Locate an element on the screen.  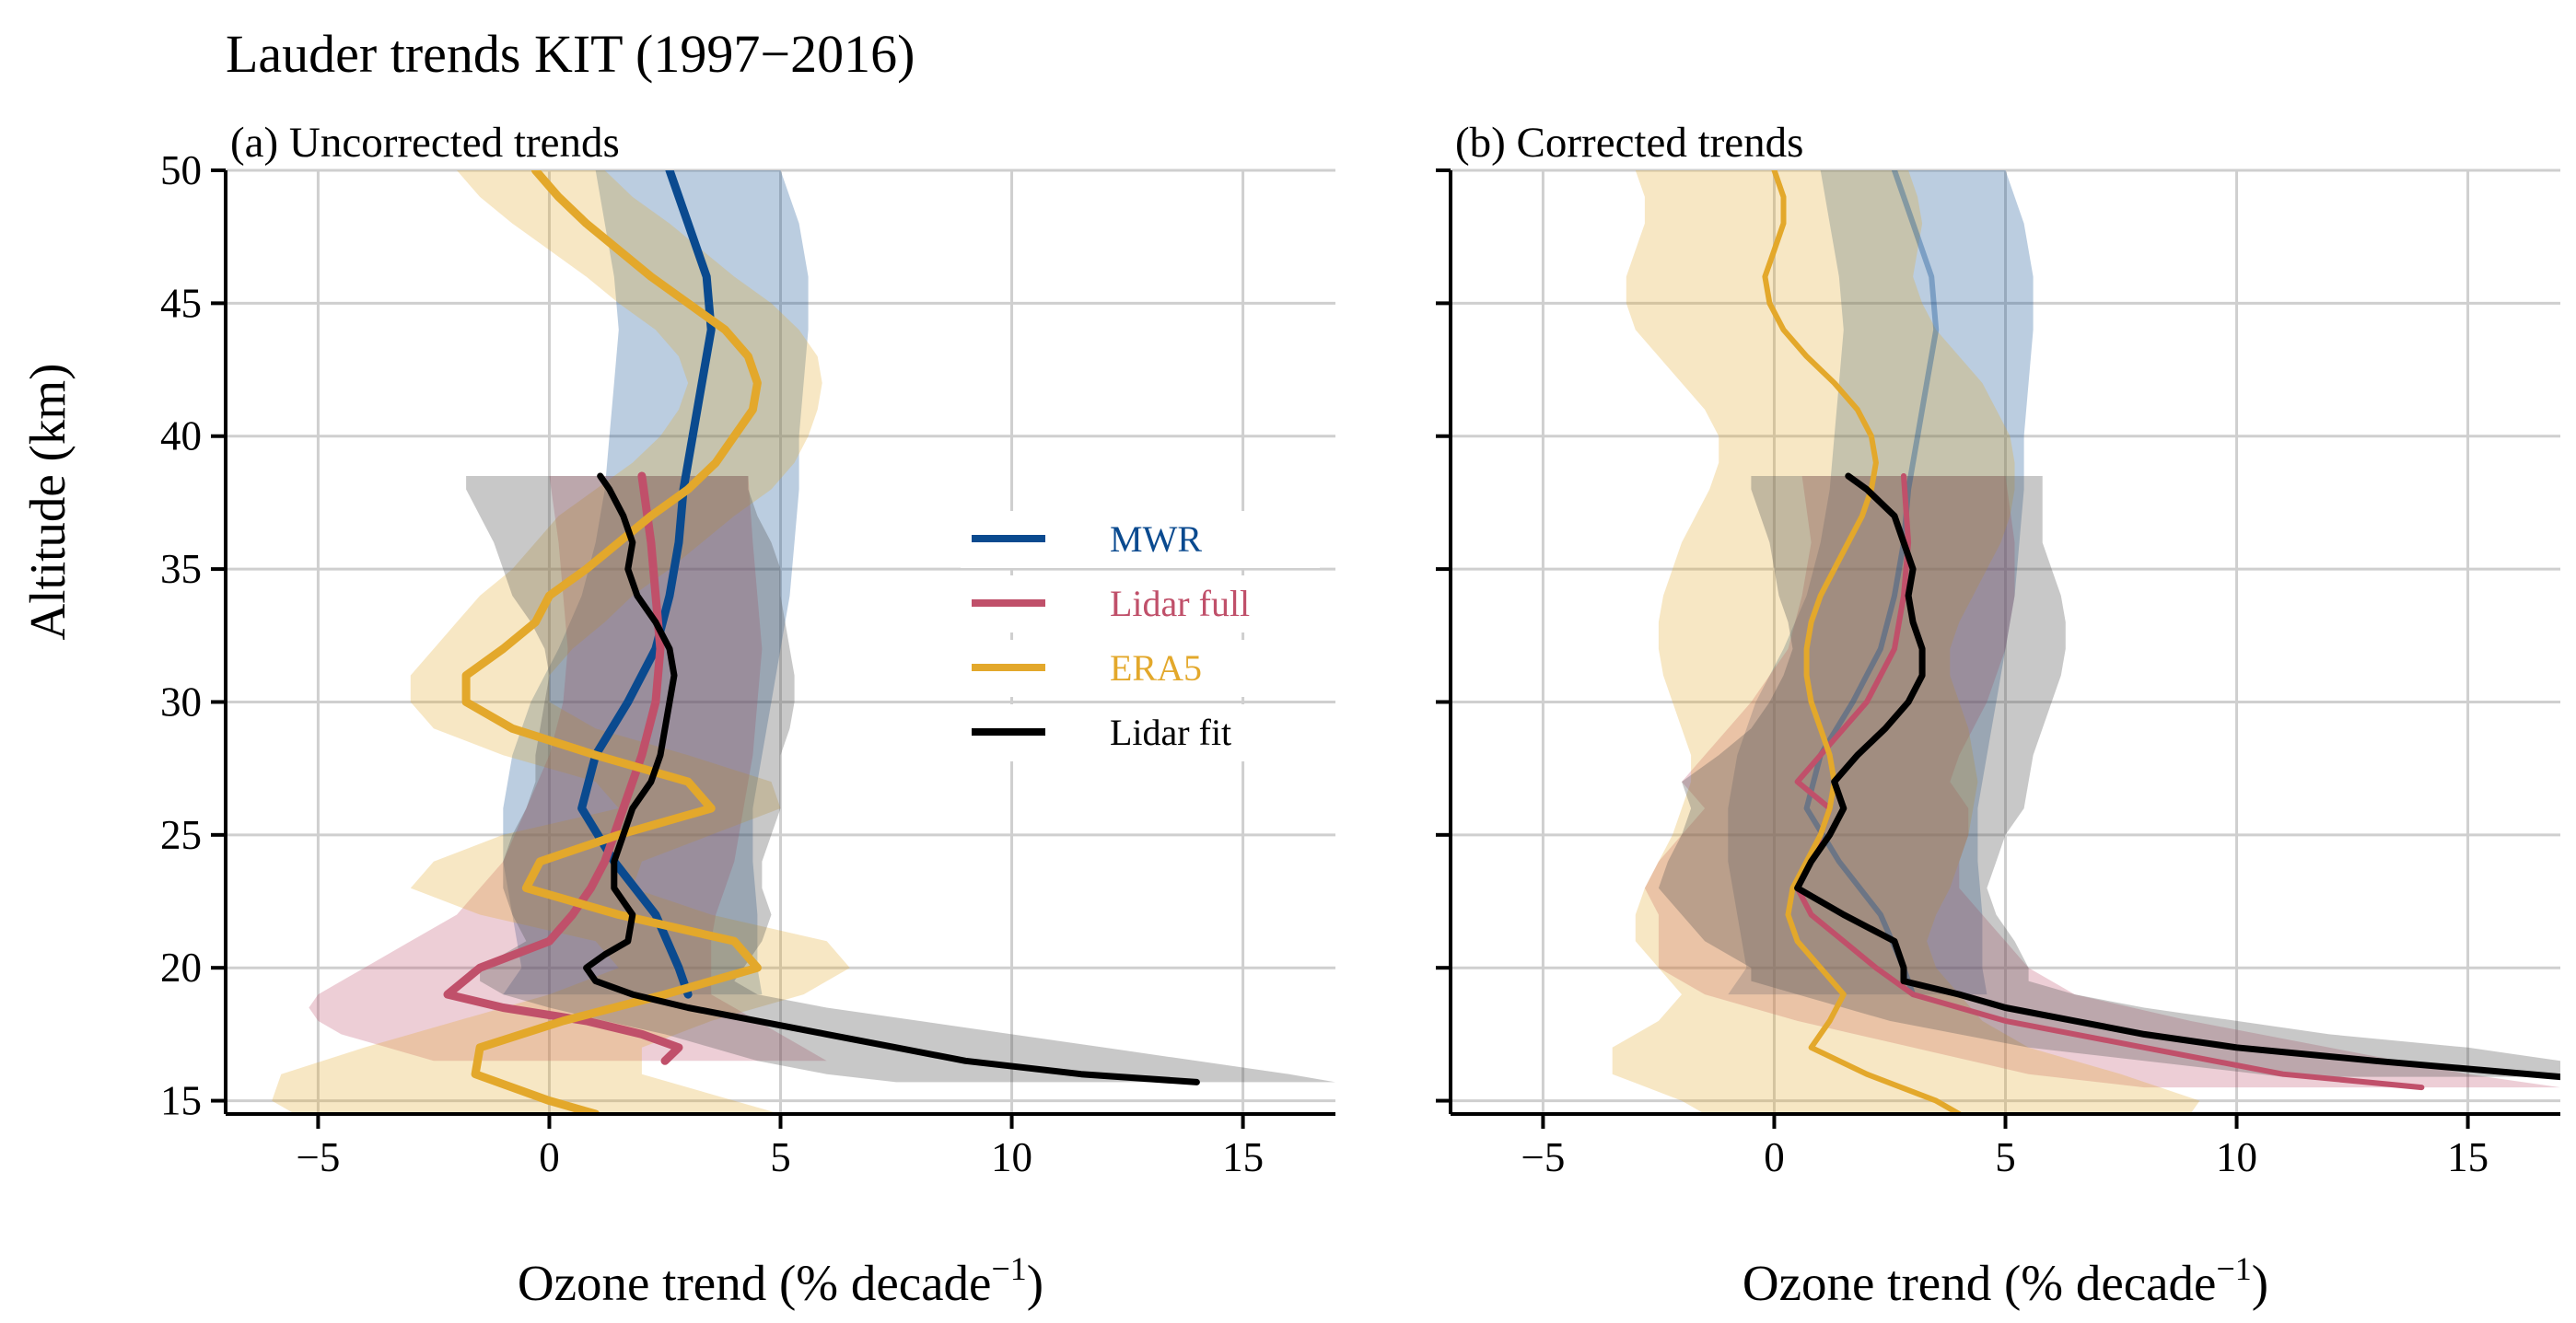
band-lidar_full is located at coordinates (568, 769).